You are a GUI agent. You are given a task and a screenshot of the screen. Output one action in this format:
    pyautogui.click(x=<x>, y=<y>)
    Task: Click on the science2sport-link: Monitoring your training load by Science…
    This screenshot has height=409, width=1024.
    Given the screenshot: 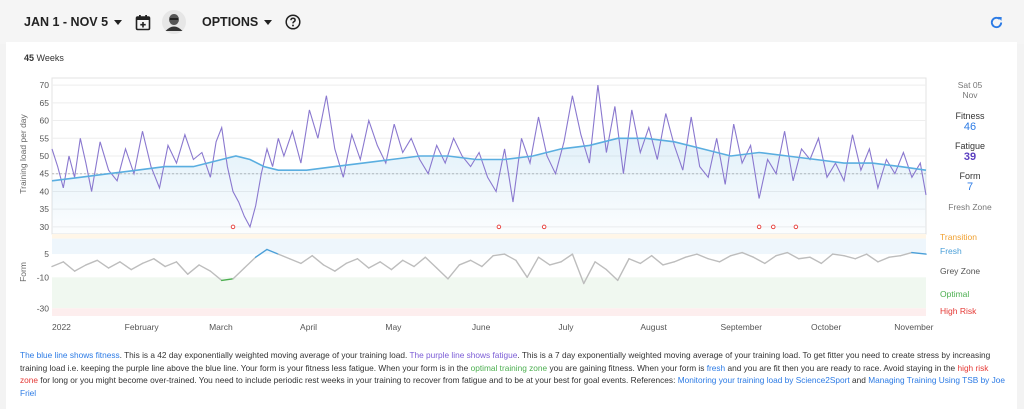 What is the action you would take?
    pyautogui.click(x=763, y=380)
    